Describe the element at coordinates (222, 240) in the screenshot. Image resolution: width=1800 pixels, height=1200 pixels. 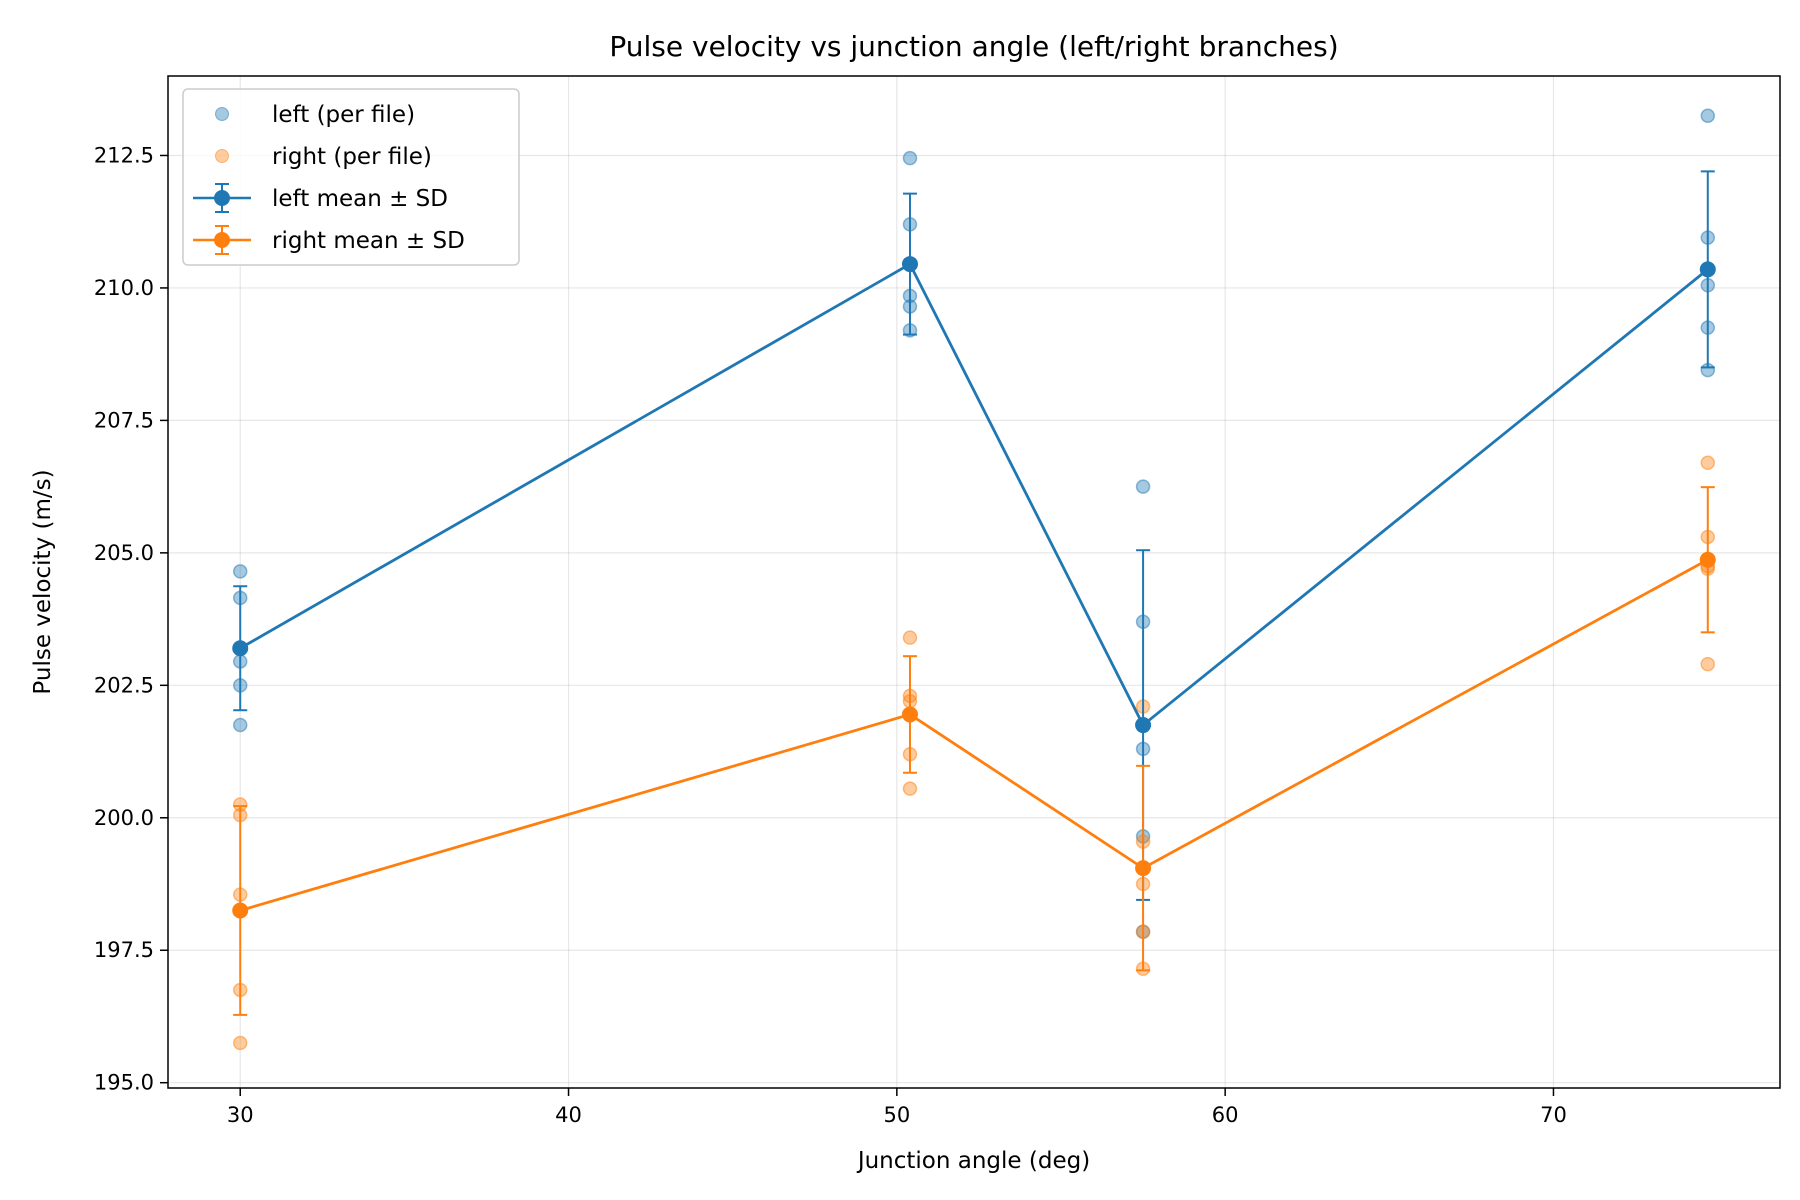
I see `legend-marker-right-mean` at that location.